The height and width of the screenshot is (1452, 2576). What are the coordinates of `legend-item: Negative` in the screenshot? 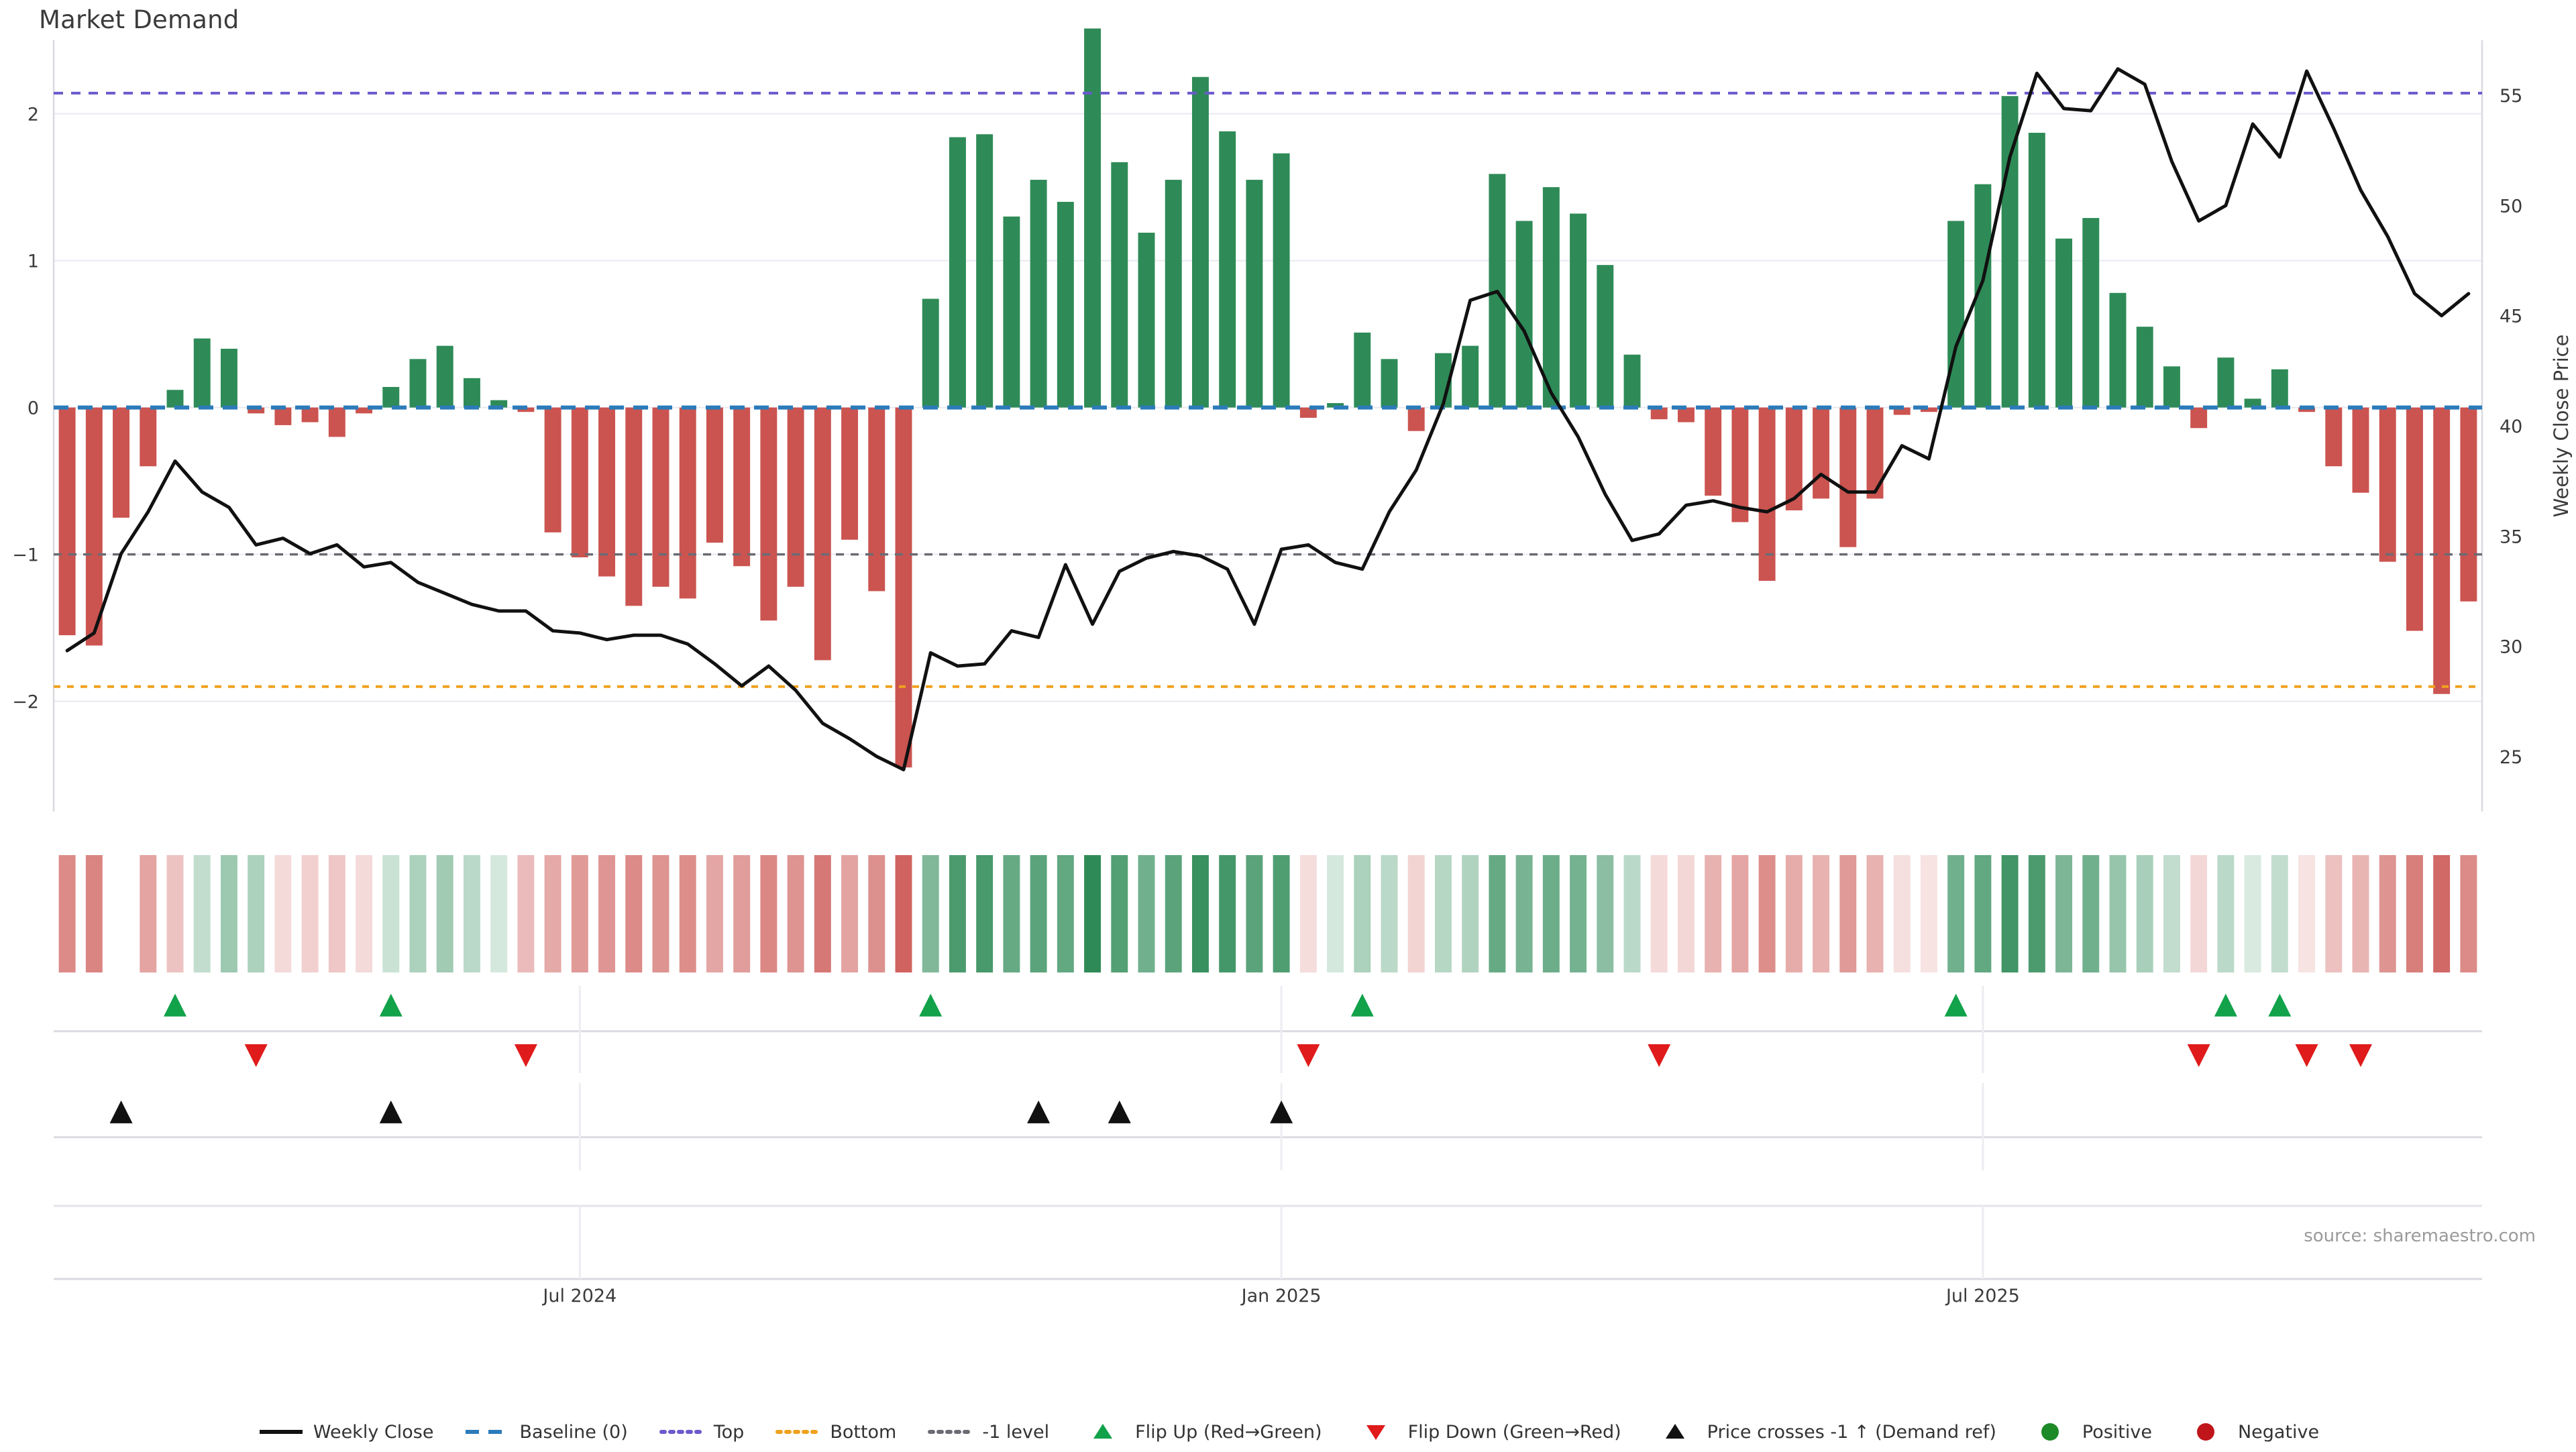 It's located at (2250, 1431).